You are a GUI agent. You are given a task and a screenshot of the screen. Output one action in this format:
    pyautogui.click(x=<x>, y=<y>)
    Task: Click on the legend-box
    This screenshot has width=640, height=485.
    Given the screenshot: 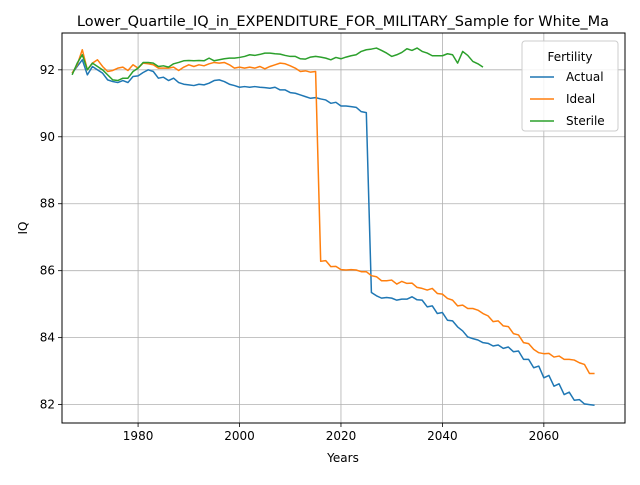 What is the action you would take?
    pyautogui.click(x=570, y=86)
    